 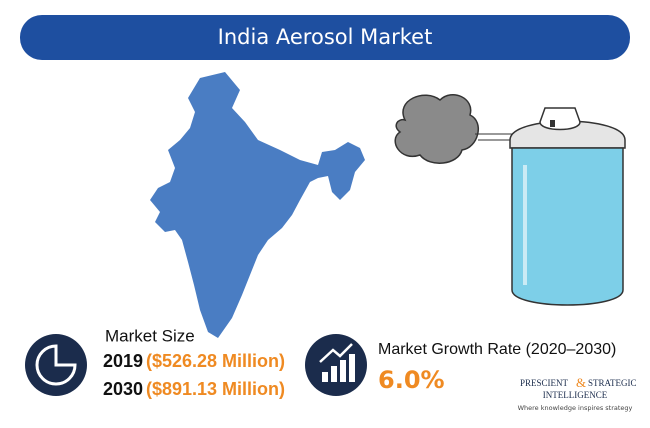 What do you see at coordinates (575, 408) in the screenshot?
I see `logo-tagline: Where knowledge inspires strategy` at bounding box center [575, 408].